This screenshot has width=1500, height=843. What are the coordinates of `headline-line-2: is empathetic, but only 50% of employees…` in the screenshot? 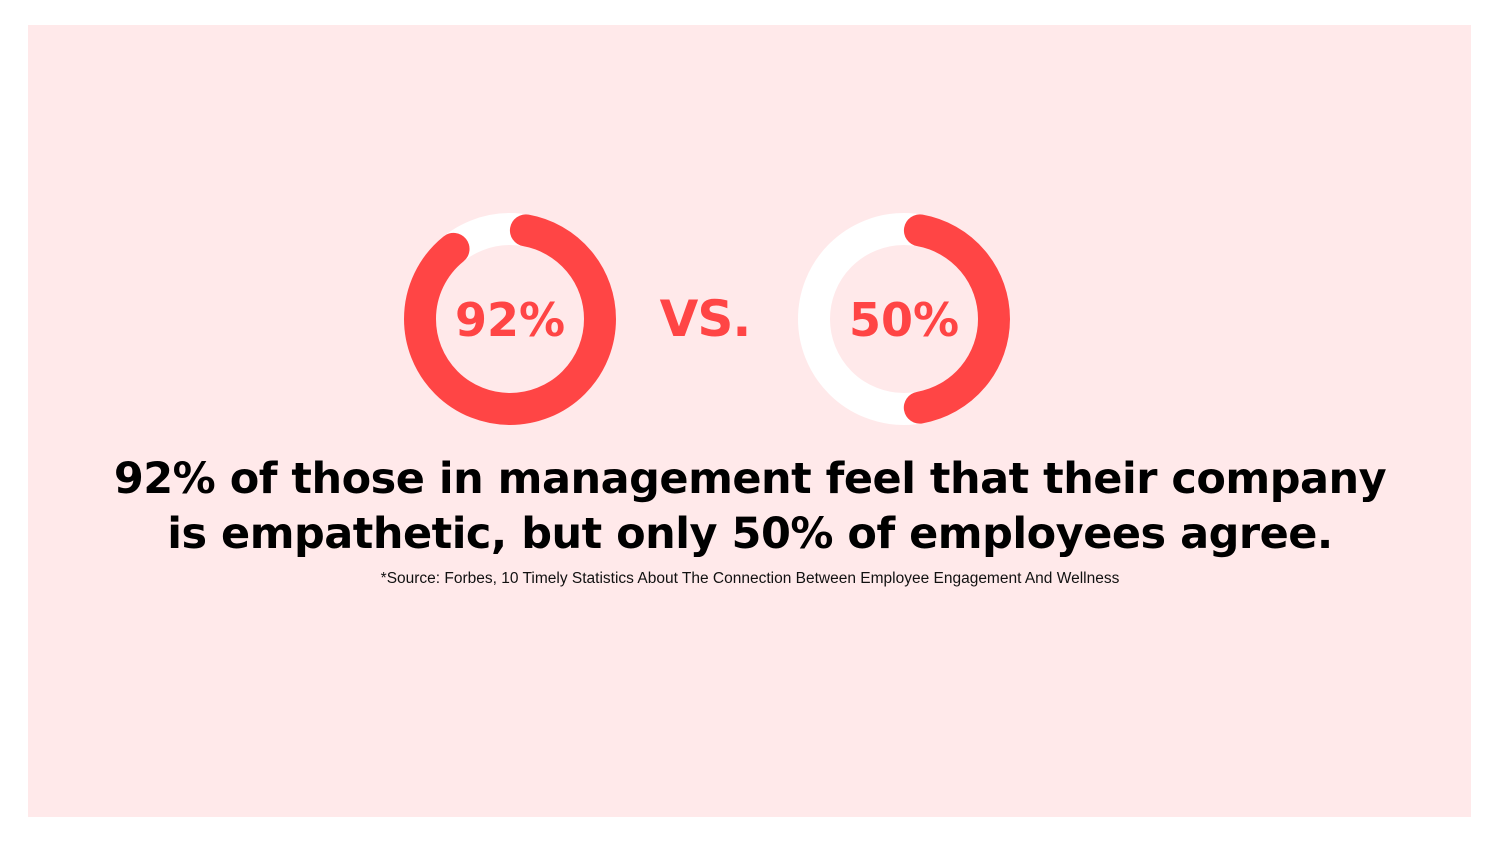 It's located at (750, 534).